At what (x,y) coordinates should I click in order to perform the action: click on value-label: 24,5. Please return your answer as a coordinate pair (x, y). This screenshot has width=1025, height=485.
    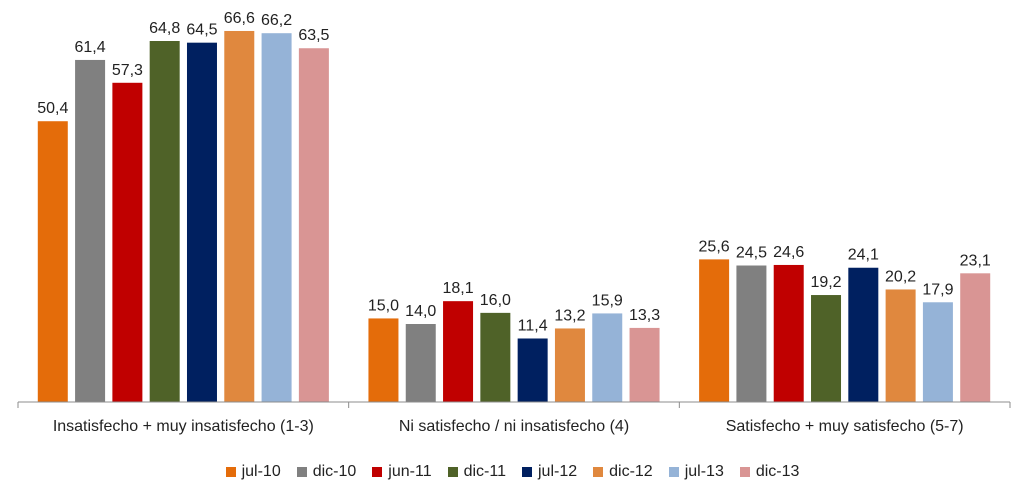
    Looking at the image, I should click on (751, 253).